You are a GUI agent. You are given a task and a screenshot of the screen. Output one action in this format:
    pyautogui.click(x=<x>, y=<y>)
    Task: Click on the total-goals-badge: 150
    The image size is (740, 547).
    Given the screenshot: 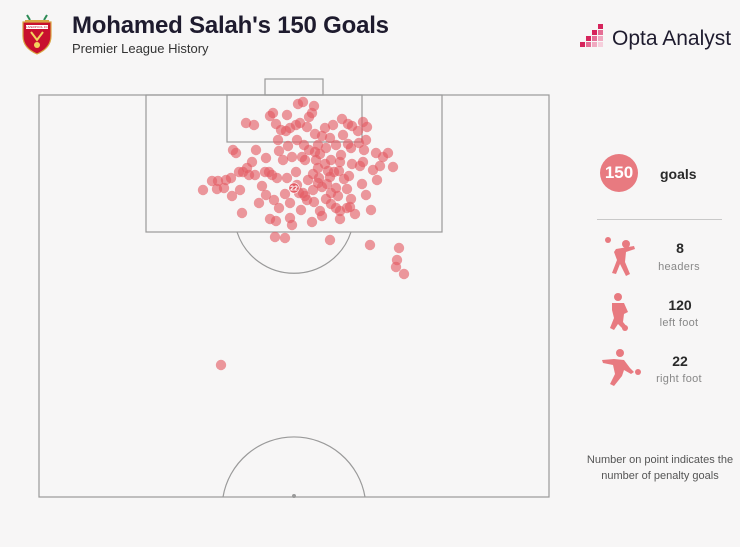 What is the action you would take?
    pyautogui.click(x=619, y=173)
    